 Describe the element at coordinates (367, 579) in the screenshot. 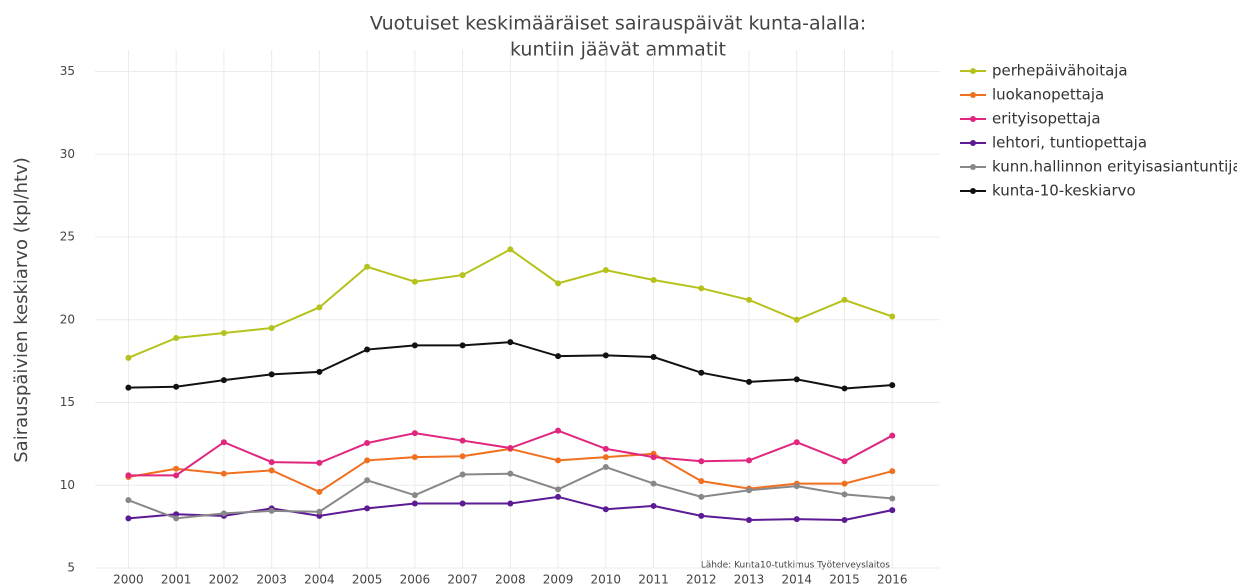

I see `x-tick-label: 2005` at that location.